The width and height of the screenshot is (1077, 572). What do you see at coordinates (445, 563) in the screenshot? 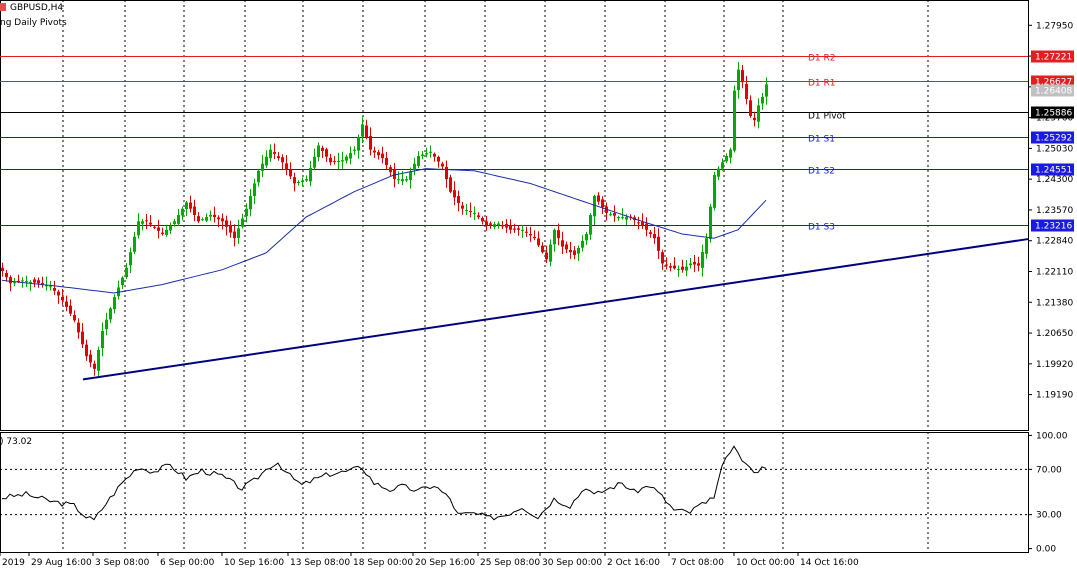
I see `x-tick-label: 20 Sep 16:00` at bounding box center [445, 563].